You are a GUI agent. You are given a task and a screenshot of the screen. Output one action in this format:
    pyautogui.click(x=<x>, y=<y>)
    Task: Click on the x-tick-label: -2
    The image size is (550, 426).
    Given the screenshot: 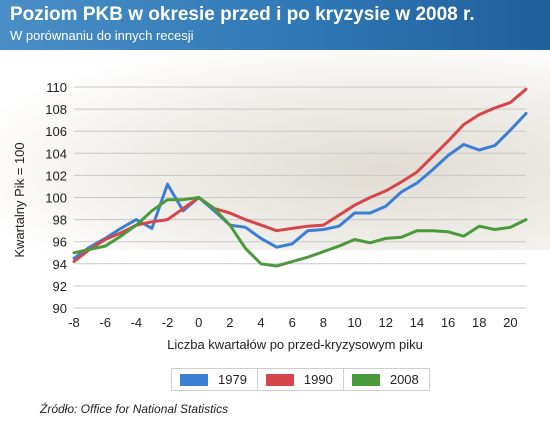 What is the action you would take?
    pyautogui.click(x=168, y=322)
    